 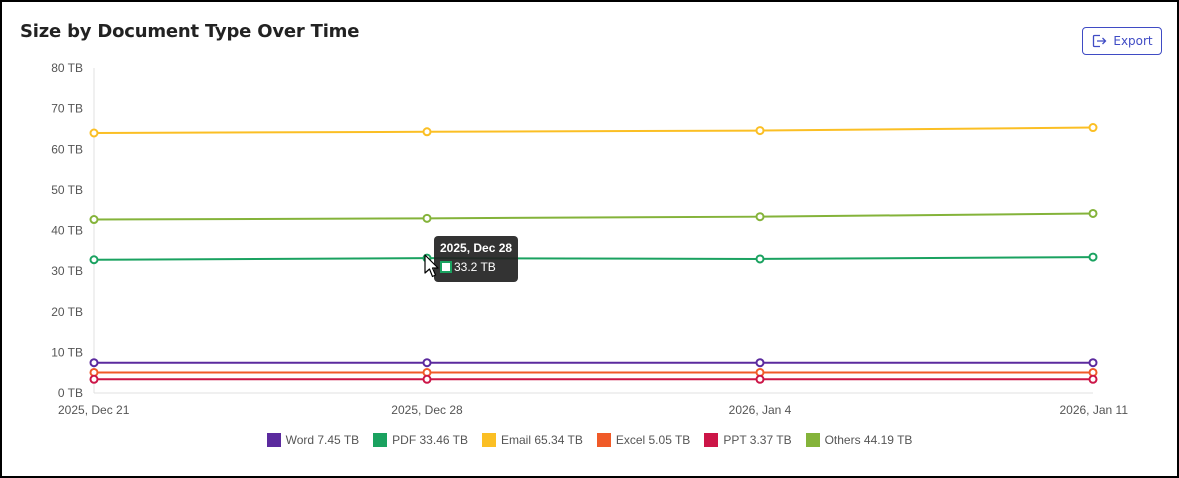 What do you see at coordinates (322, 440) in the screenshot?
I see `legend-label: Word 7.45 TB` at bounding box center [322, 440].